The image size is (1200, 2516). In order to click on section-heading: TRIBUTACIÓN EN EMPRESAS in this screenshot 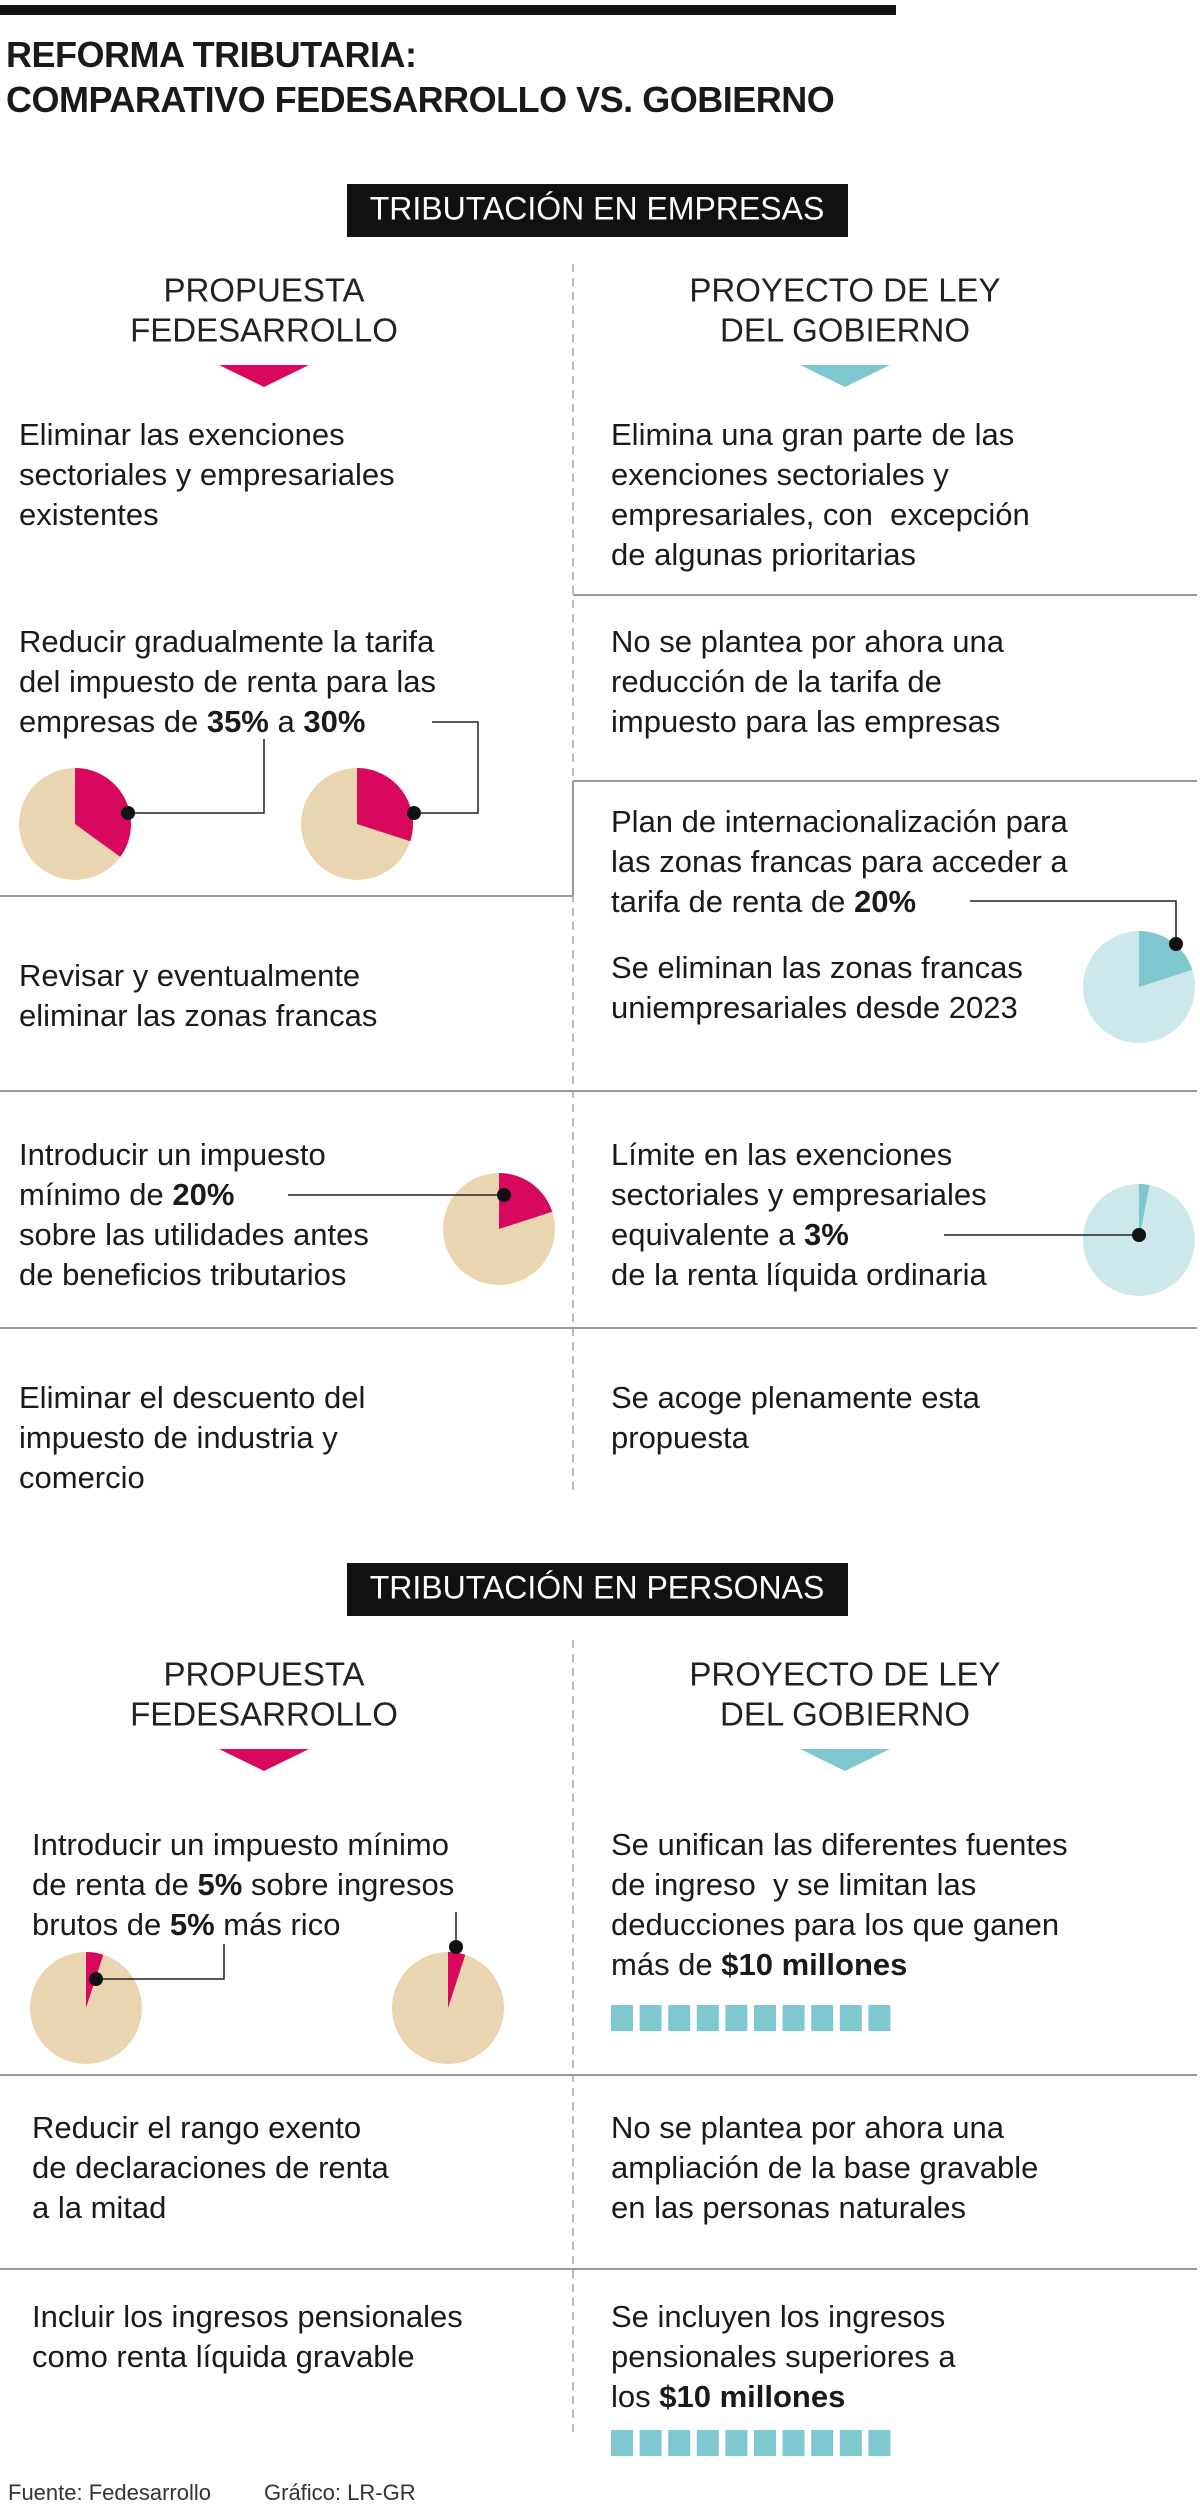, I will do `click(597, 208)`.